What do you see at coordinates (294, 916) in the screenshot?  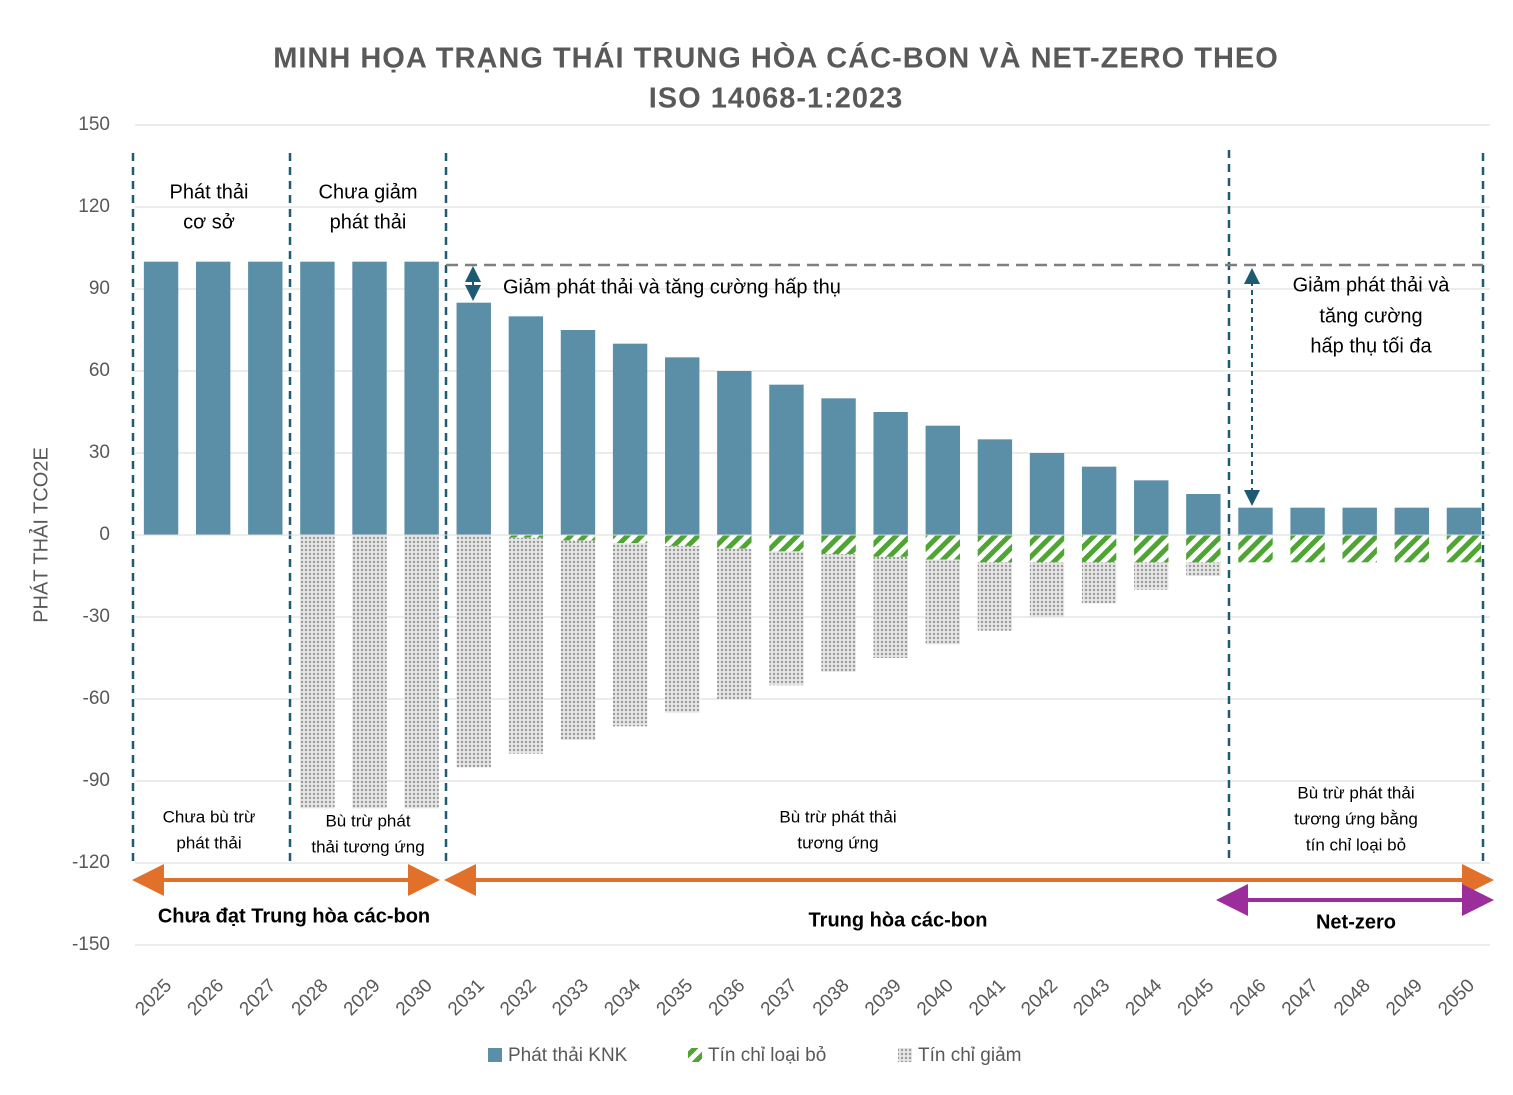 I see `phase-label: Chưa đạt Trung hòa các-bon` at bounding box center [294, 916].